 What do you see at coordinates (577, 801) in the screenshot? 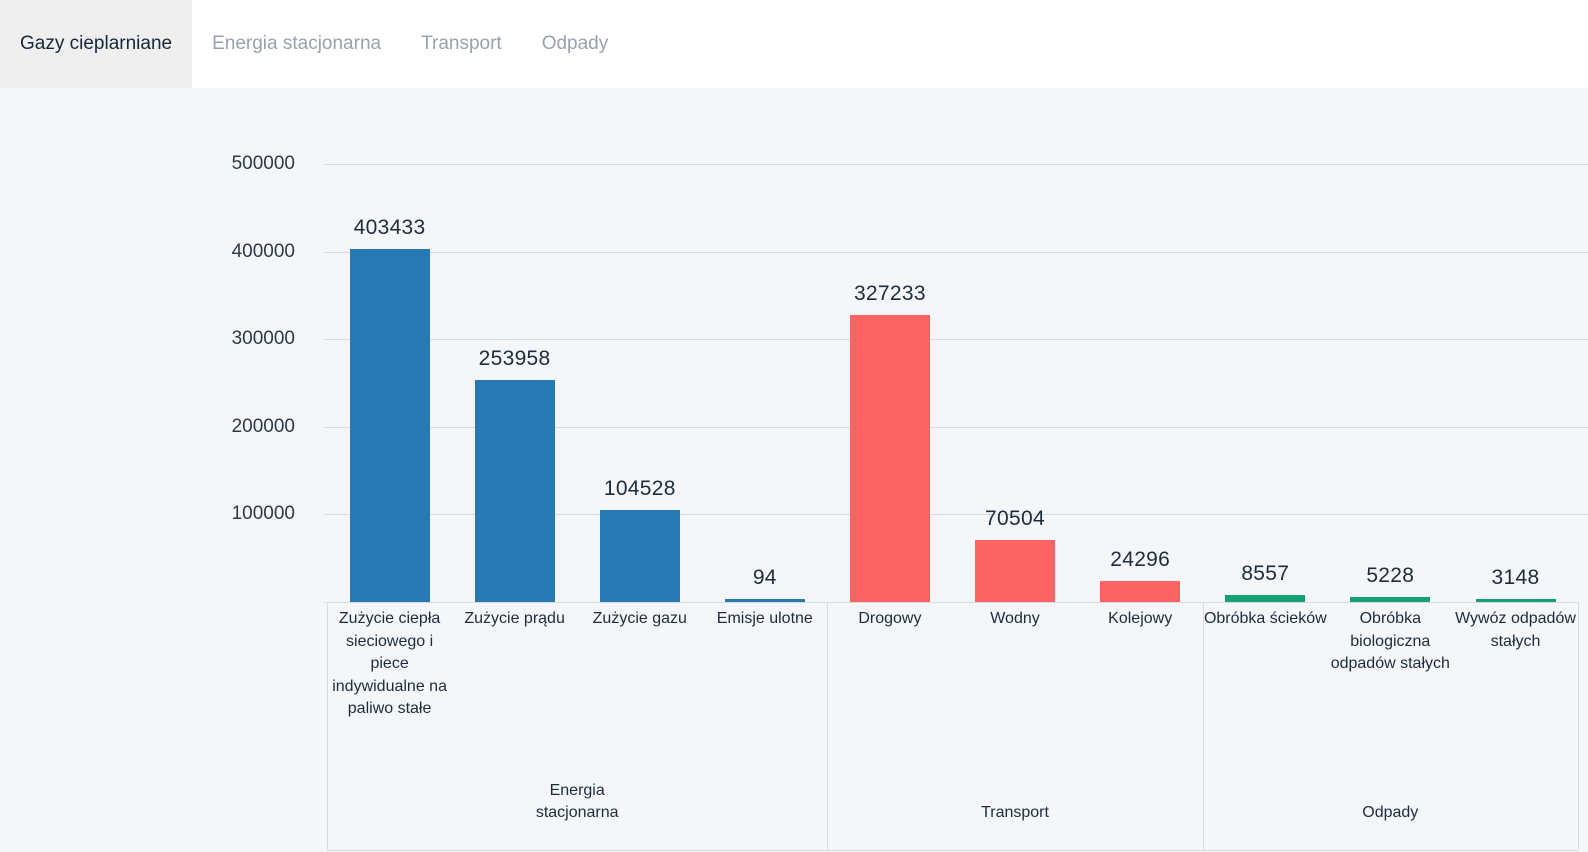
I see `group-label-energia-stacjonarna: Energia stacjonarna` at bounding box center [577, 801].